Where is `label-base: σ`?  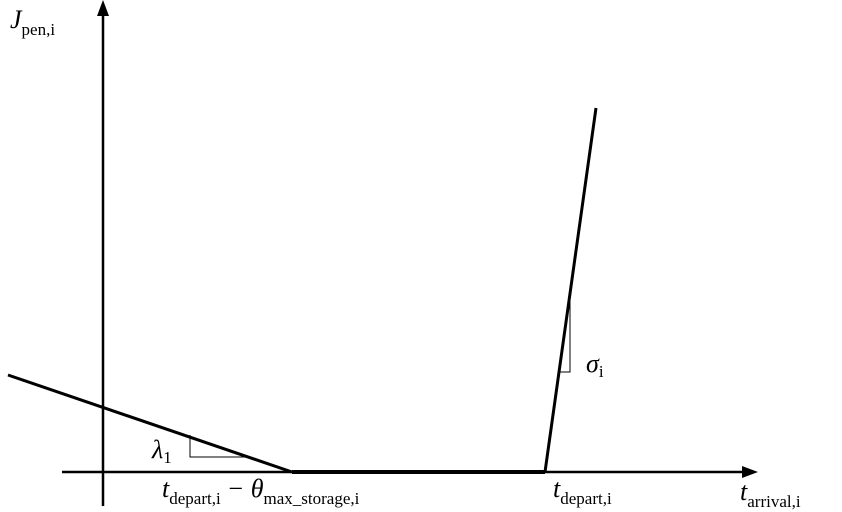
label-base: σ is located at coordinates (593, 363).